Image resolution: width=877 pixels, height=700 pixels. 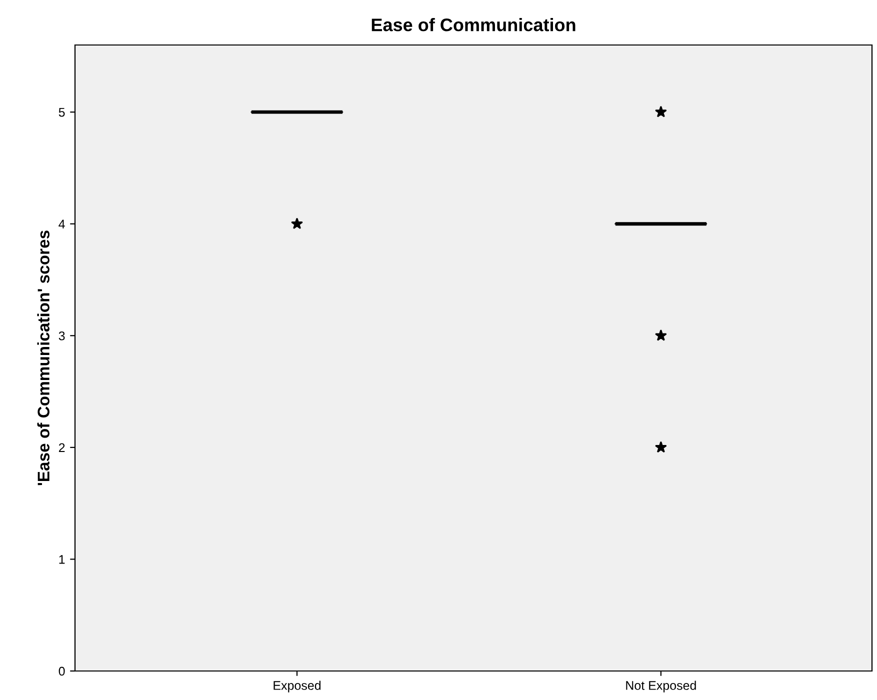 What do you see at coordinates (661, 686) in the screenshot?
I see `x-tick-label: Not Exposed` at bounding box center [661, 686].